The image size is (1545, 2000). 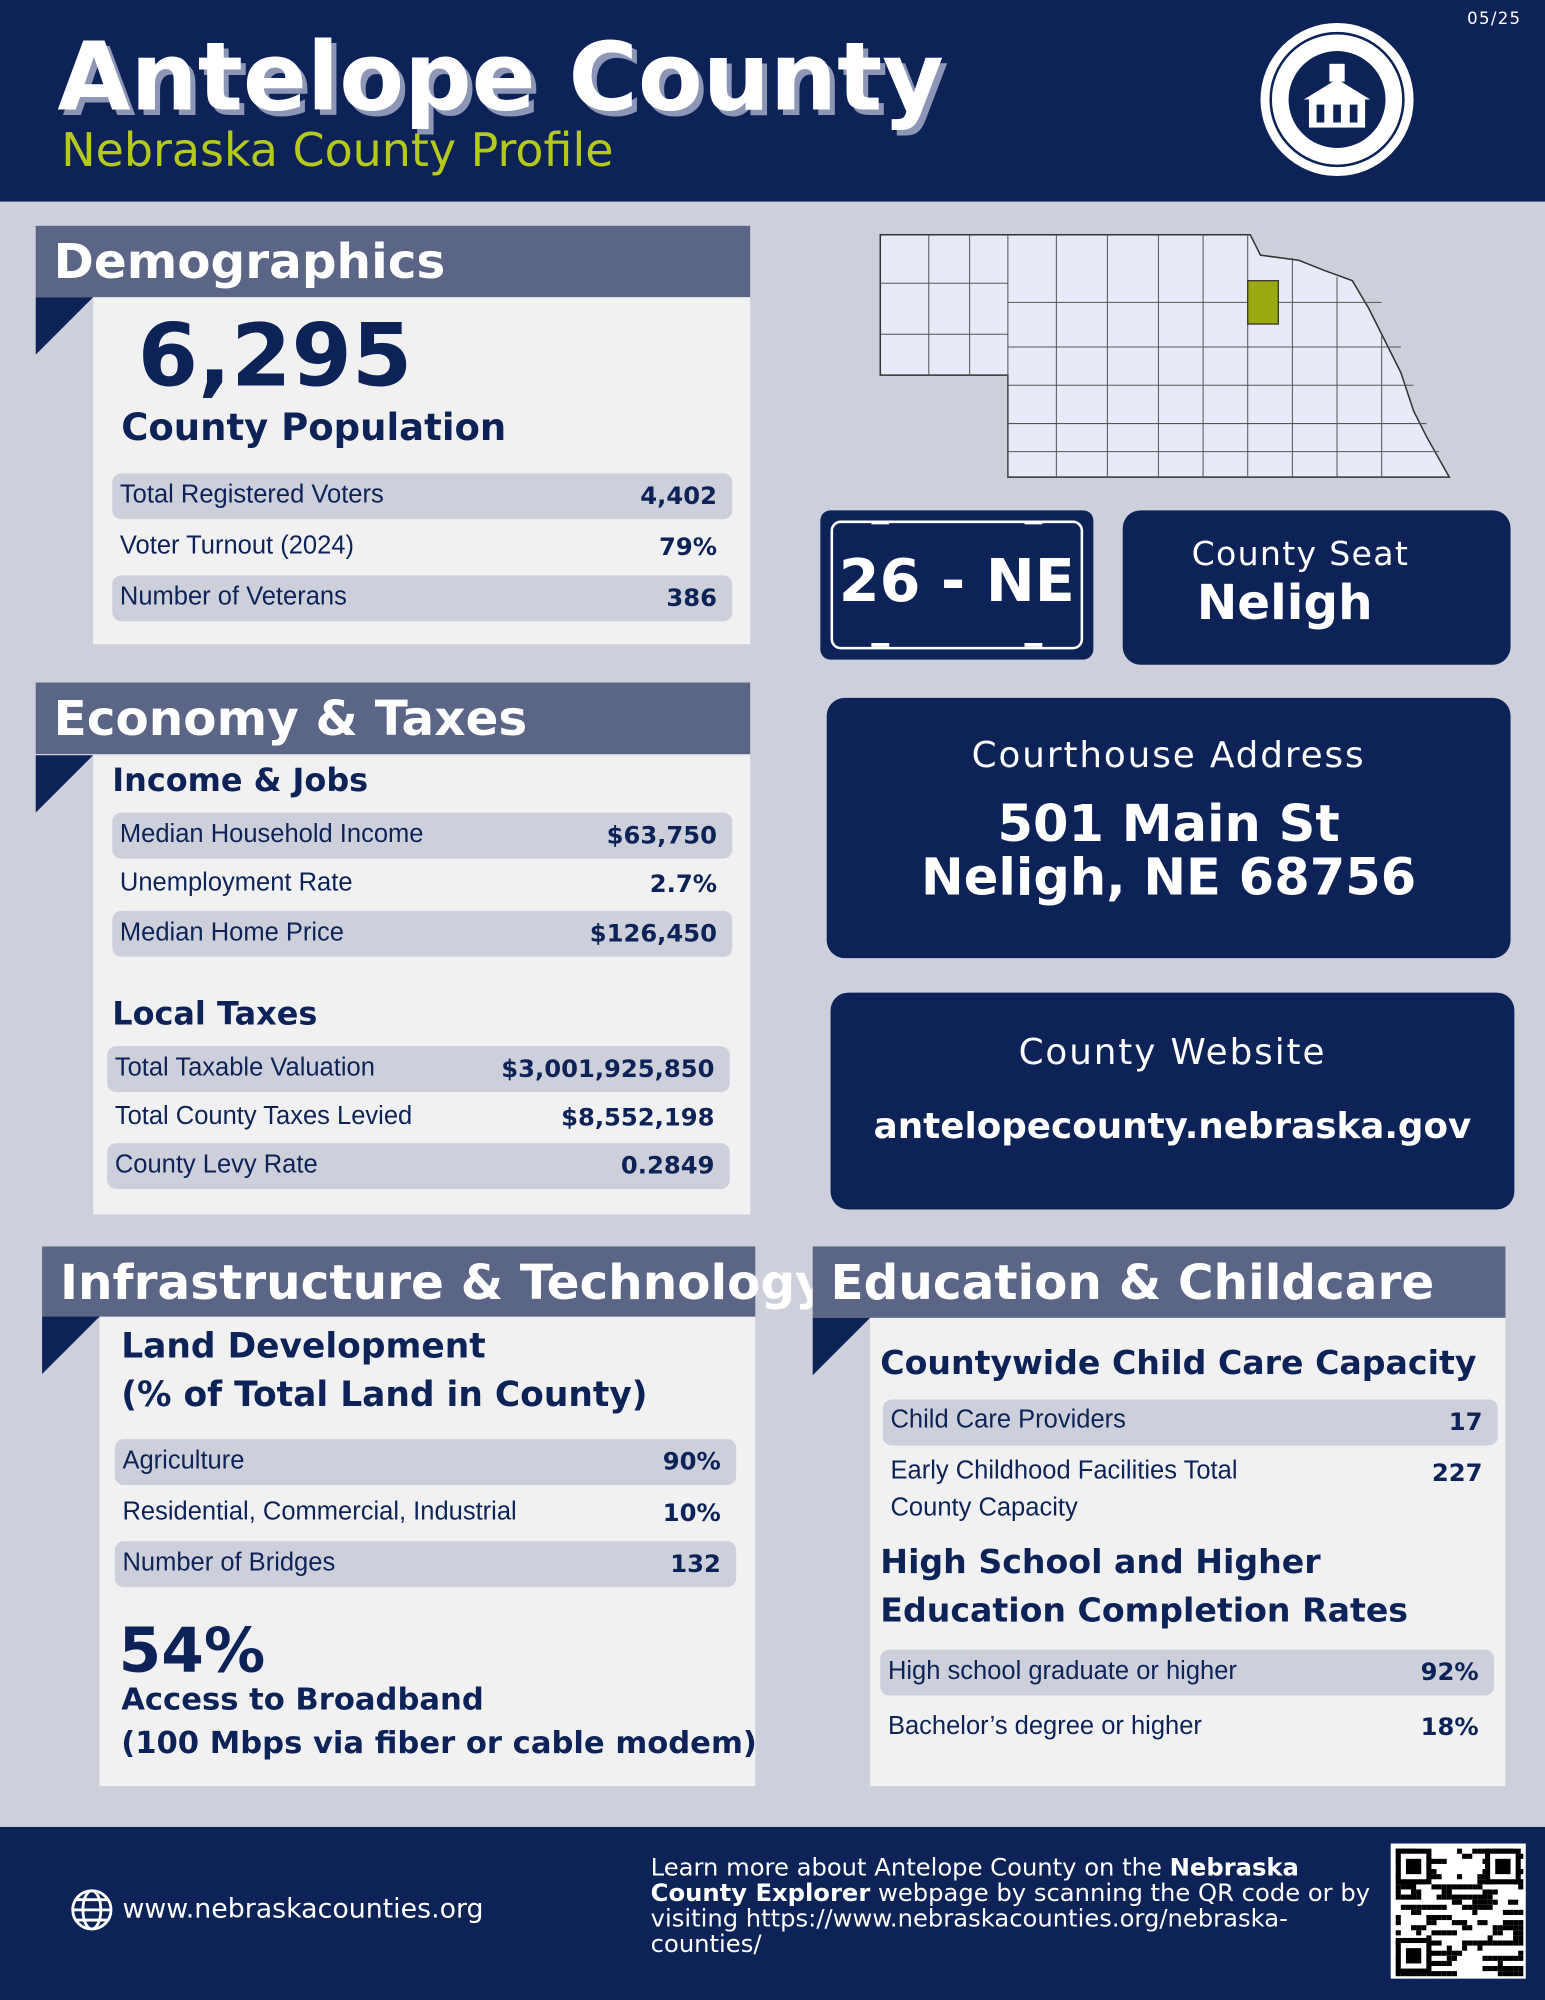 I want to click on courthouse-label: Courthouse Address, so click(x=1168, y=754).